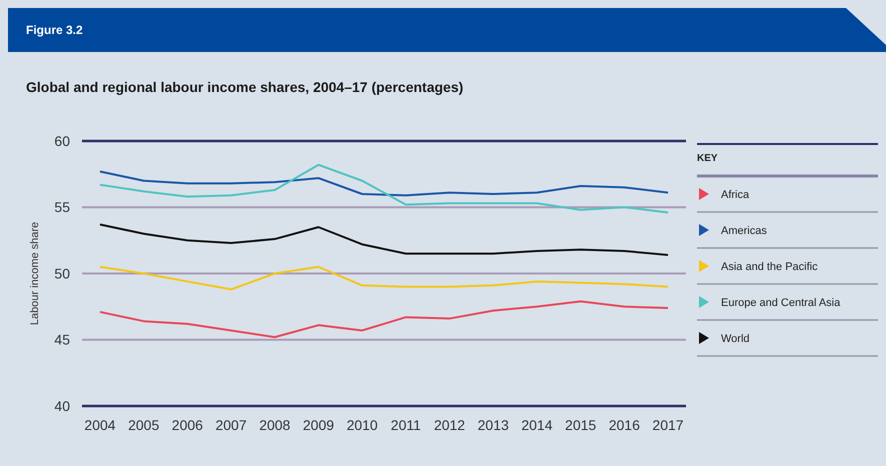  What do you see at coordinates (735, 338) in the screenshot?
I see `legend-label: World` at bounding box center [735, 338].